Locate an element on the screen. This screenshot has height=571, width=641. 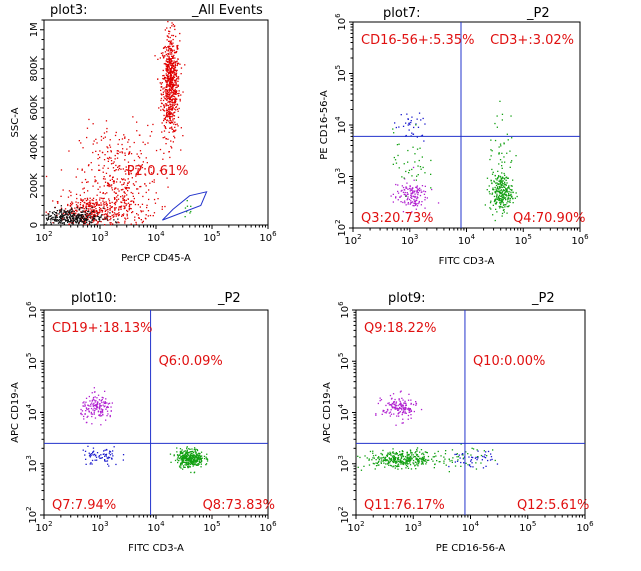
x-tick-label-exp: 5 is located at coordinates (529, 237).